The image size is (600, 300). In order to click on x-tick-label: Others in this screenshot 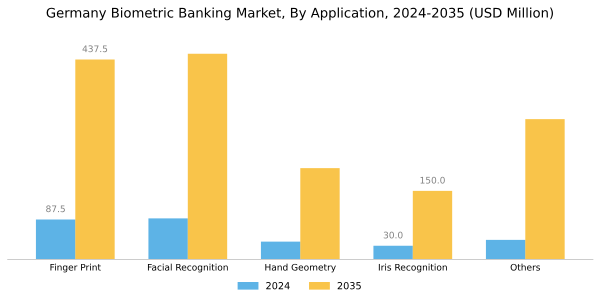, I will do `click(525, 267)`.